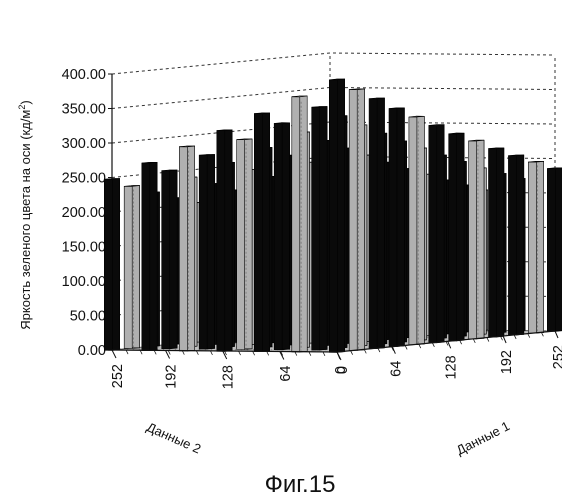 This screenshot has width=562, height=499. I want to click on y-axis-tick-labels: 0 64 128 192 252, so click(230, 369).